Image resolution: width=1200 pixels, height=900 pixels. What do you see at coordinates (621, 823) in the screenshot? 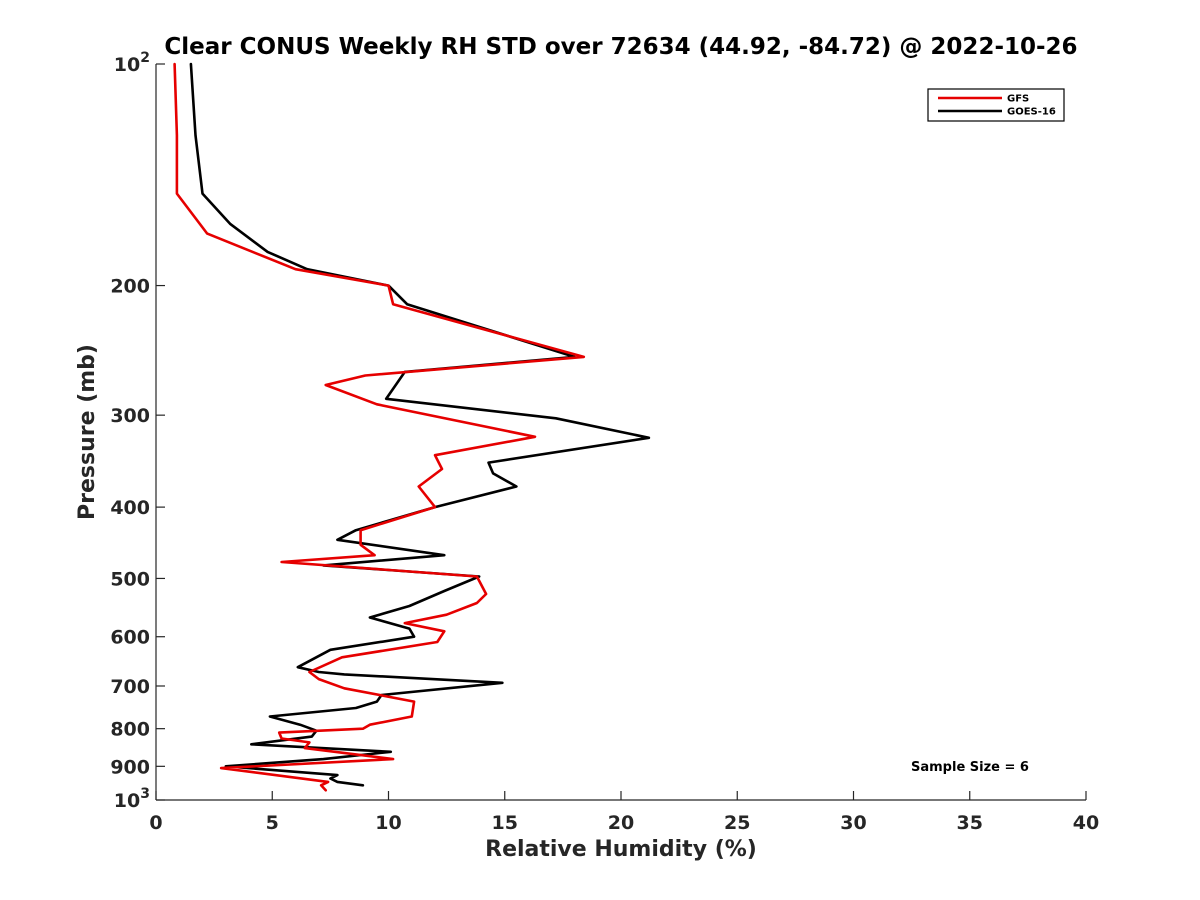
I see `x-tick-label: 20` at bounding box center [621, 823].